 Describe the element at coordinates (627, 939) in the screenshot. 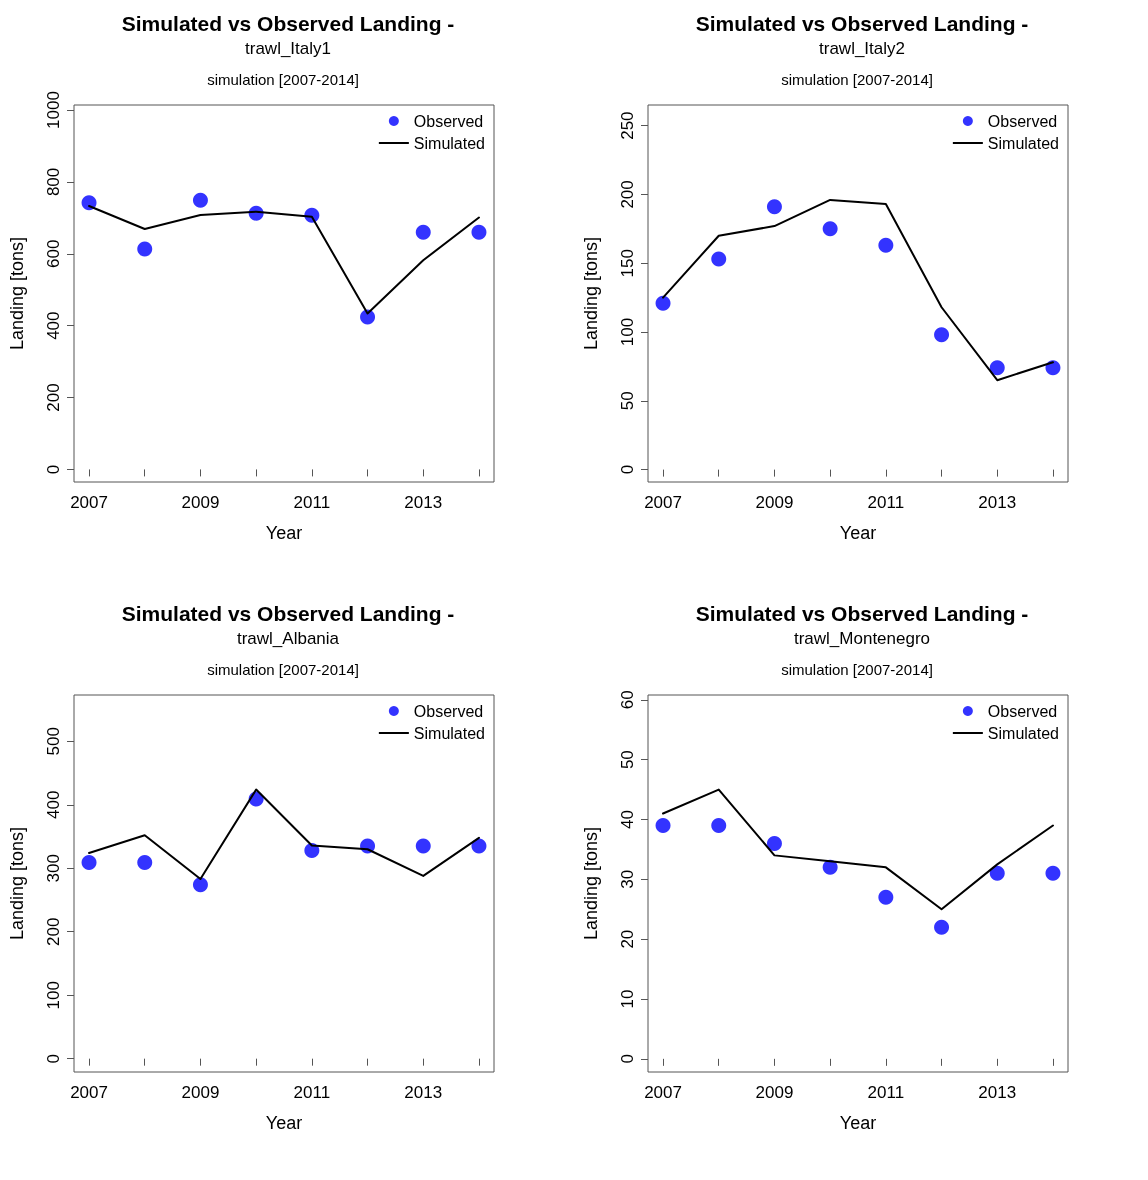

I see `y-tick-label: 20` at that location.